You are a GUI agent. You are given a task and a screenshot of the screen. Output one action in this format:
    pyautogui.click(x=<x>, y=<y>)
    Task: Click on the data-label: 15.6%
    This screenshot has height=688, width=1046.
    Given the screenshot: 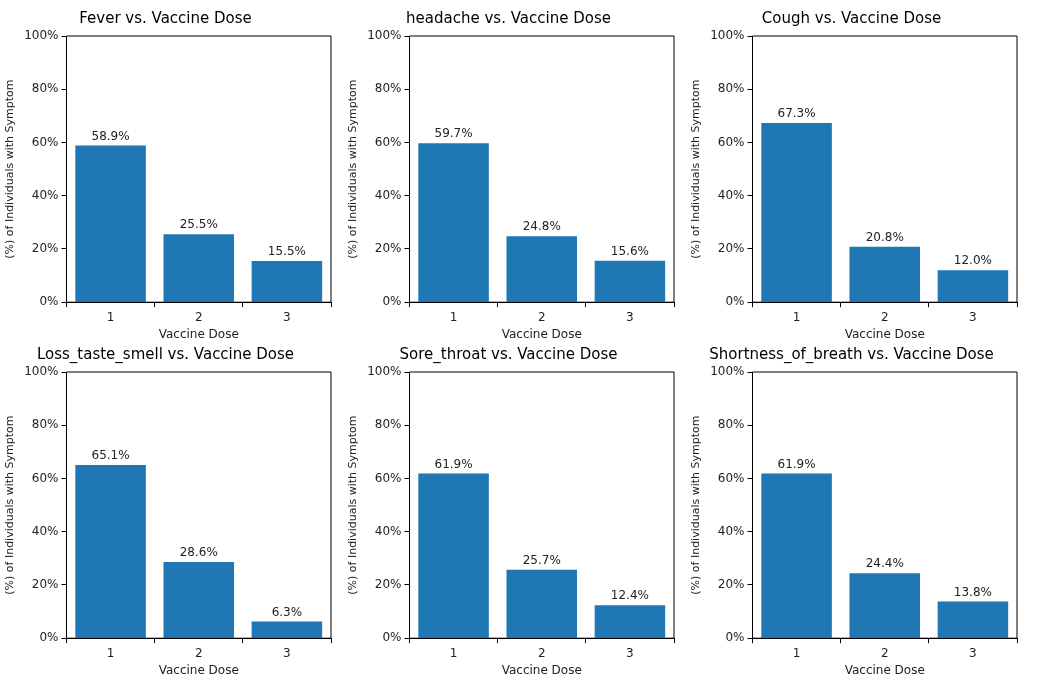 What is the action you would take?
    pyautogui.click(x=629, y=250)
    